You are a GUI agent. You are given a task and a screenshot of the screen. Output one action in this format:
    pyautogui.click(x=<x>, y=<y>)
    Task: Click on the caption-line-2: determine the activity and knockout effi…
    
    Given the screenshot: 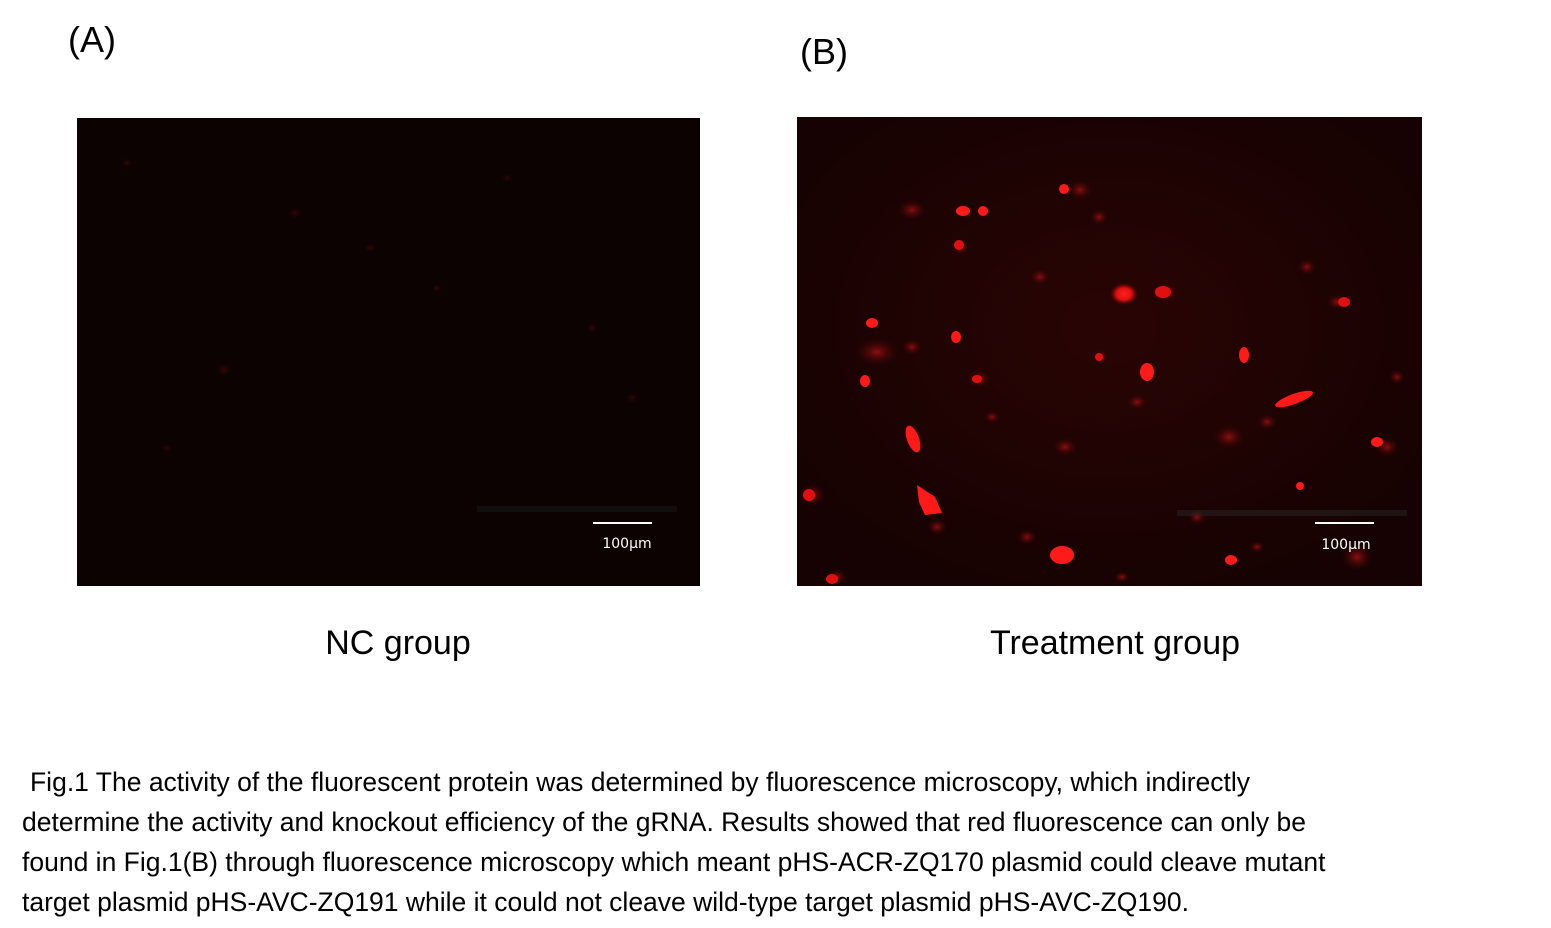 What is the action you would take?
    pyautogui.click(x=664, y=822)
    